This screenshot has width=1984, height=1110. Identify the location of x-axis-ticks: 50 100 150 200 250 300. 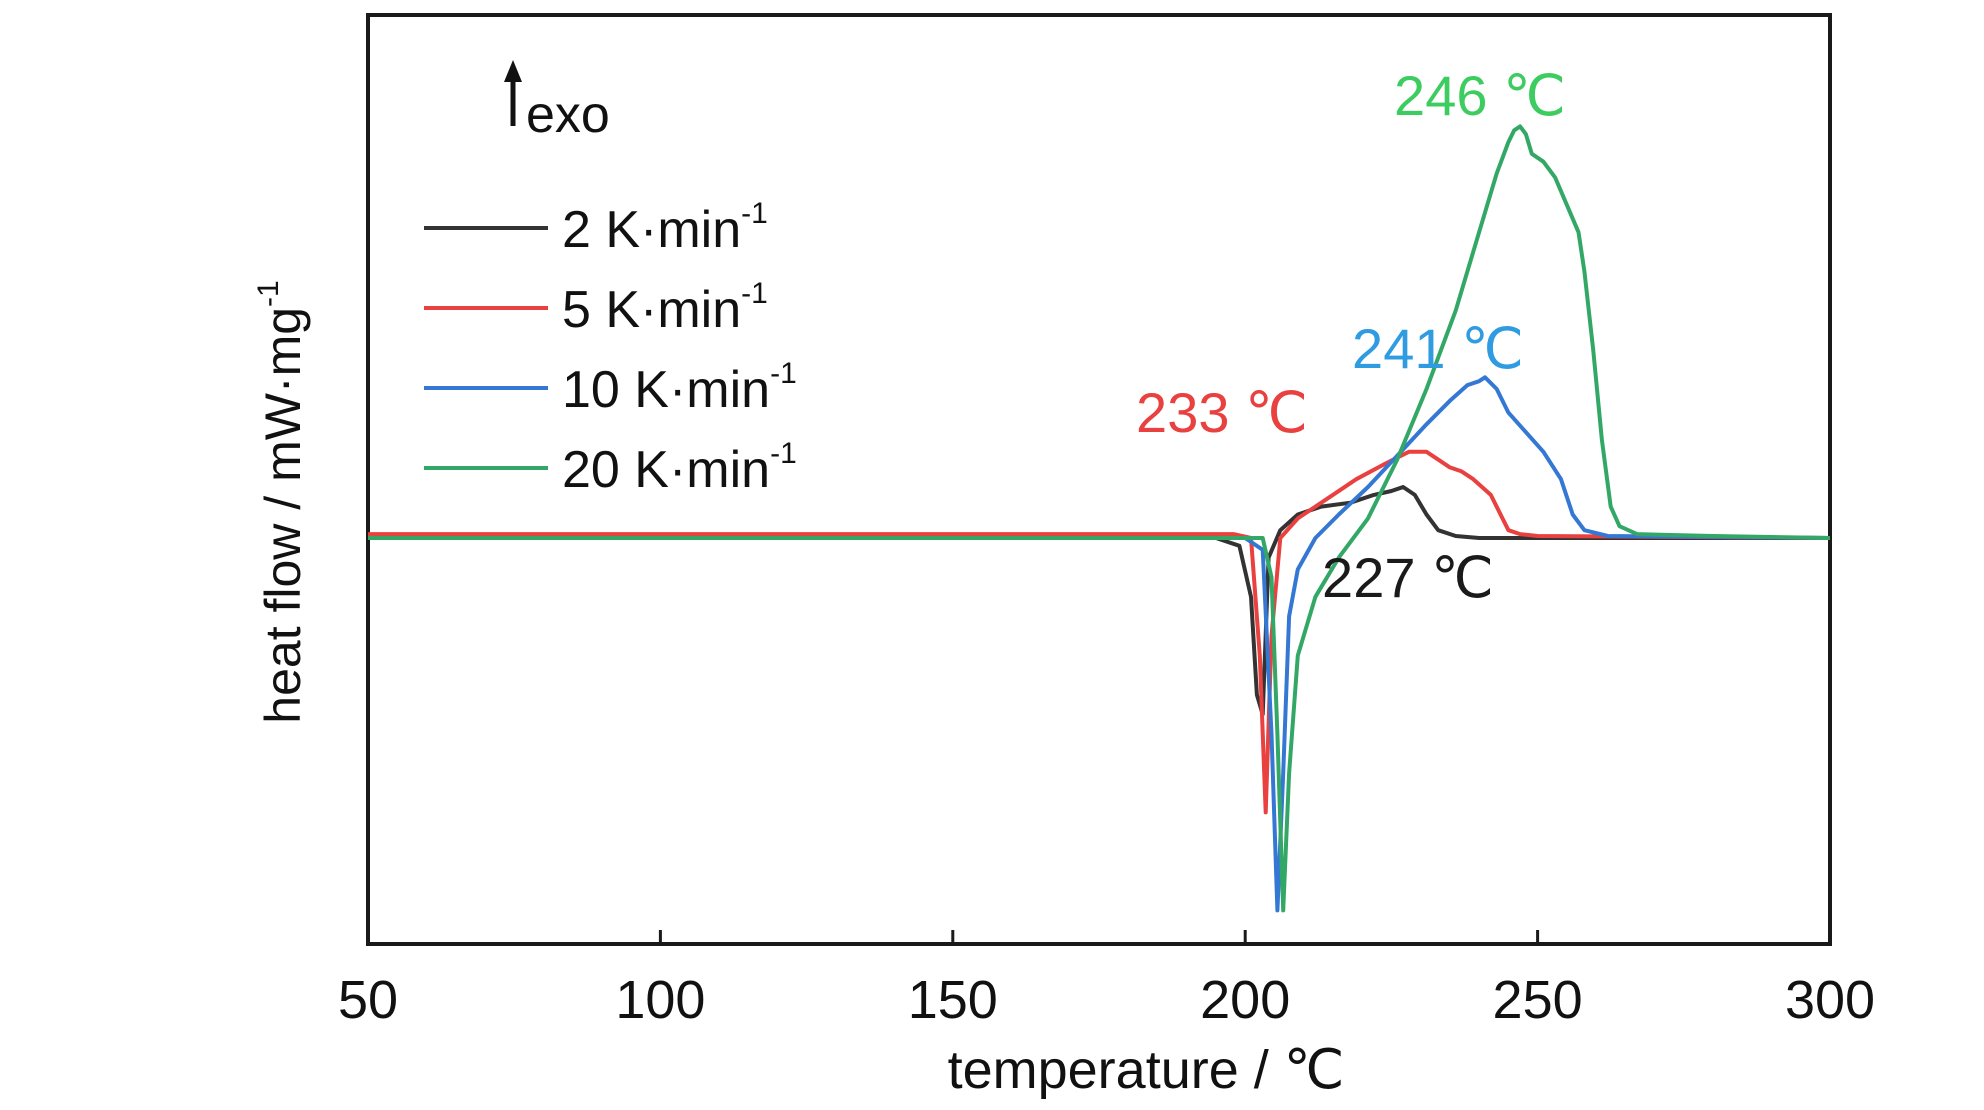
(1106, 980).